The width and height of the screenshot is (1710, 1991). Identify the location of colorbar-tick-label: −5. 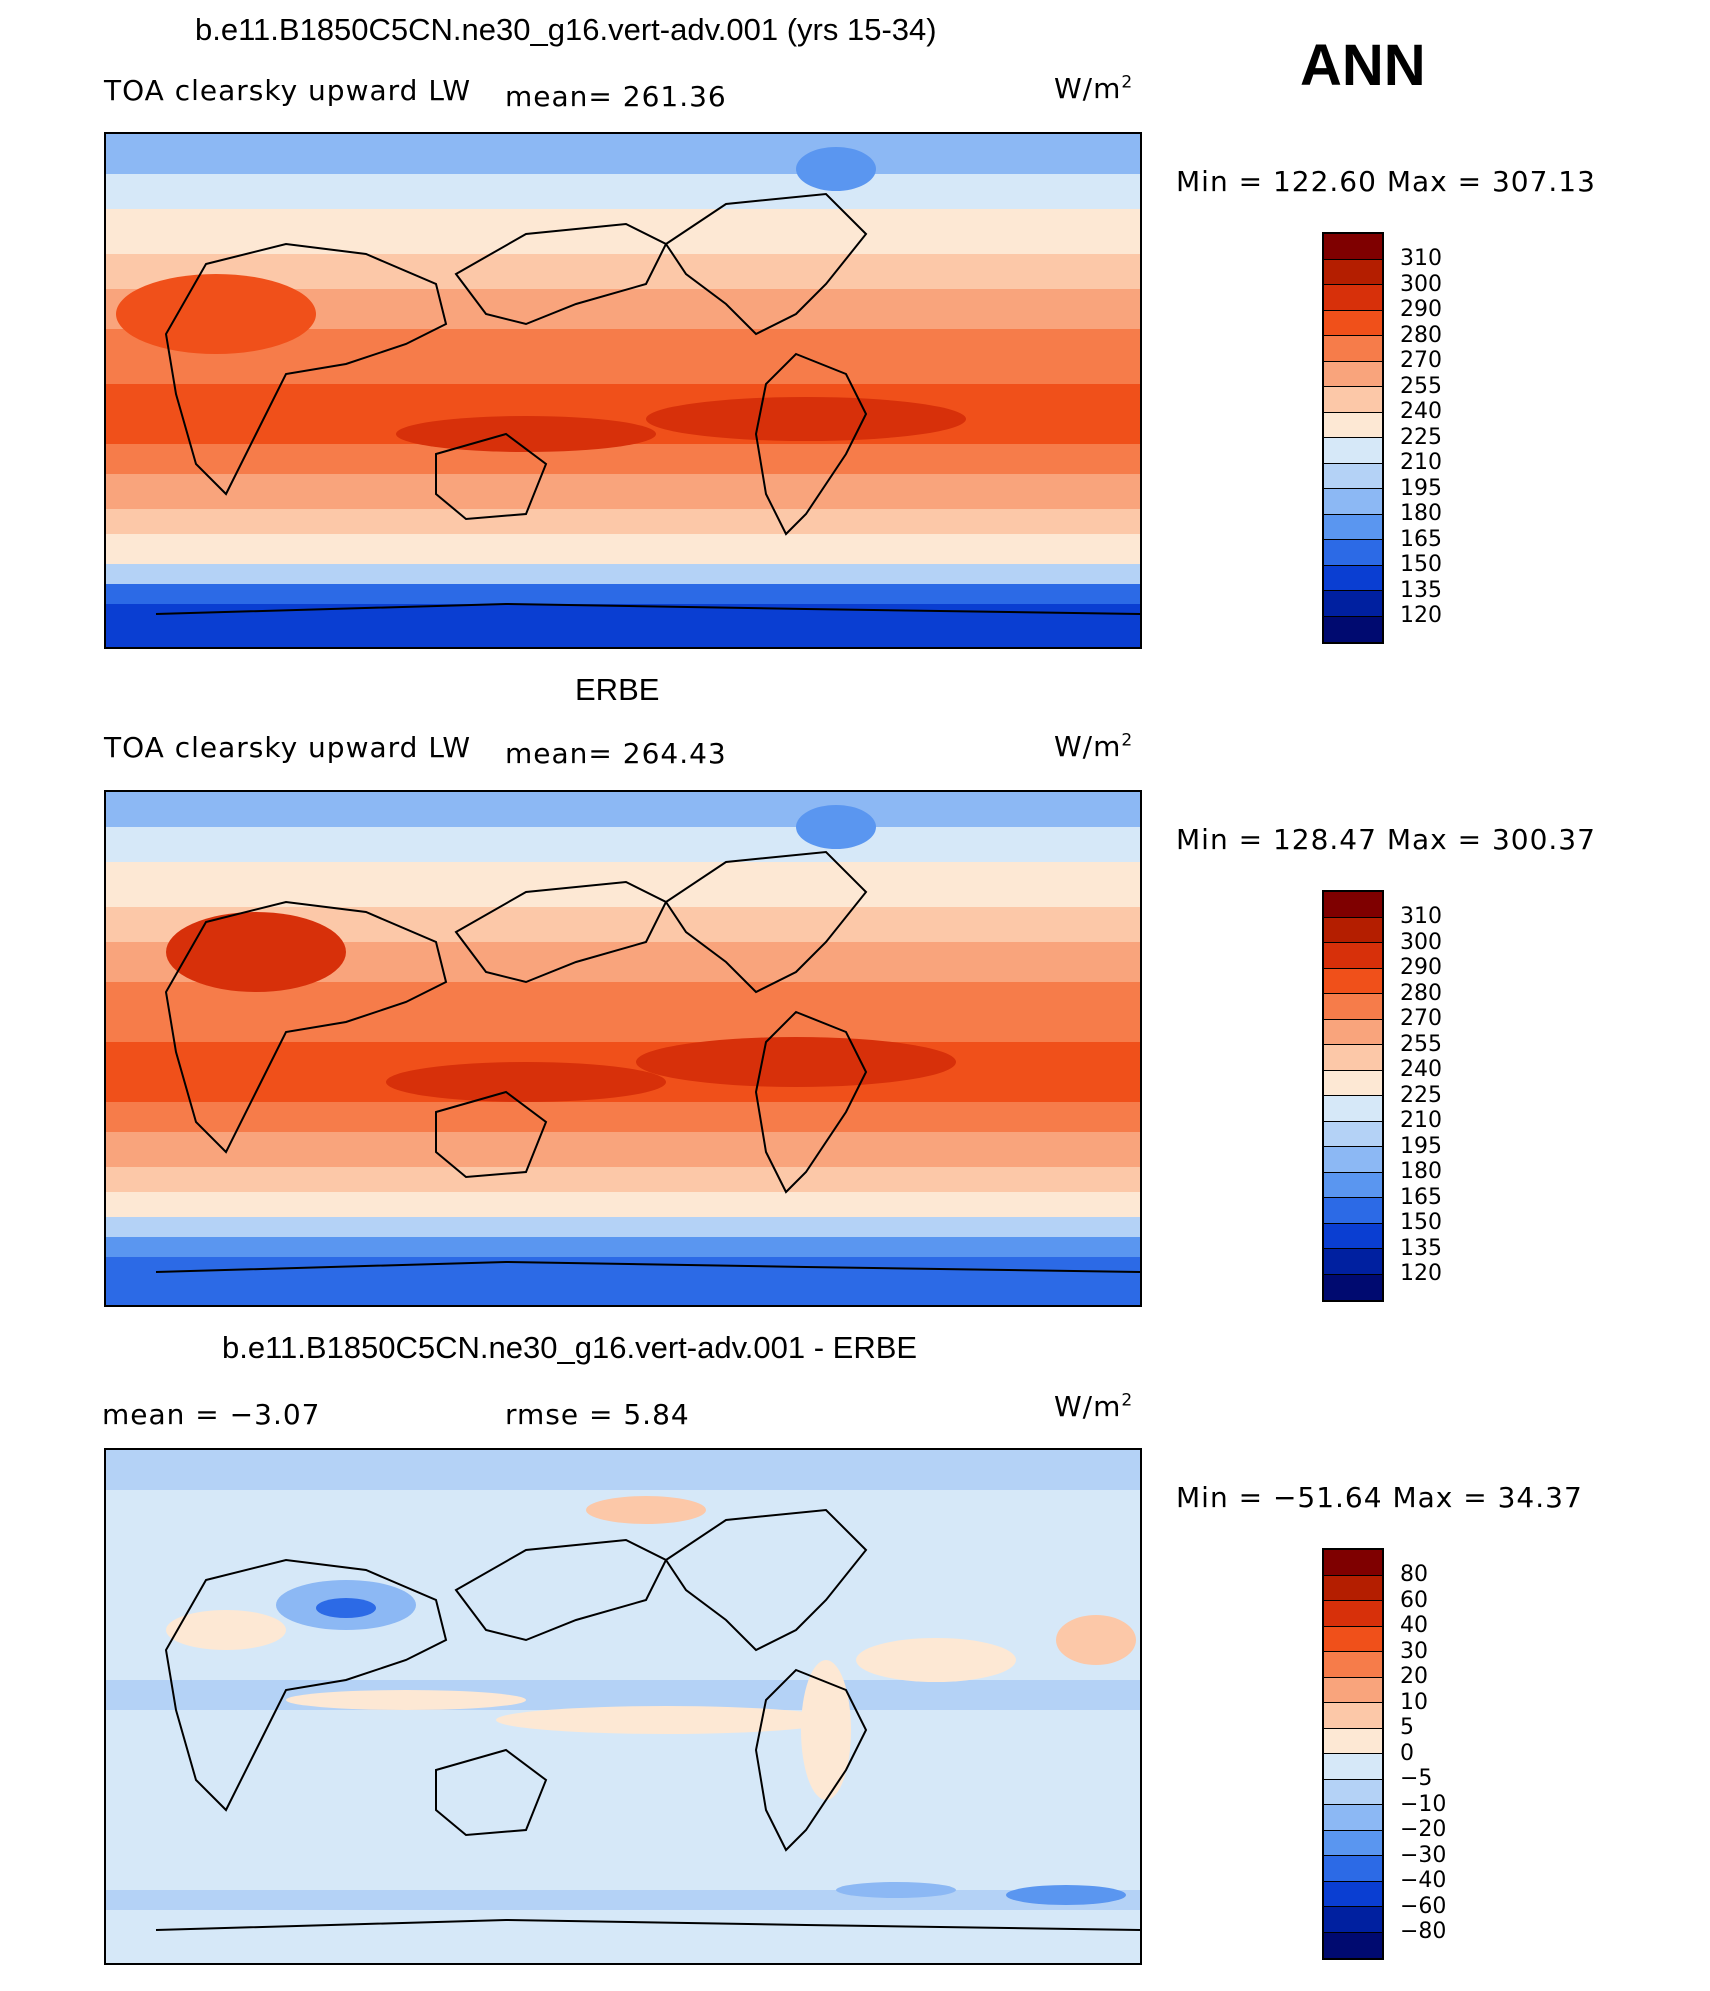
(1416, 1778).